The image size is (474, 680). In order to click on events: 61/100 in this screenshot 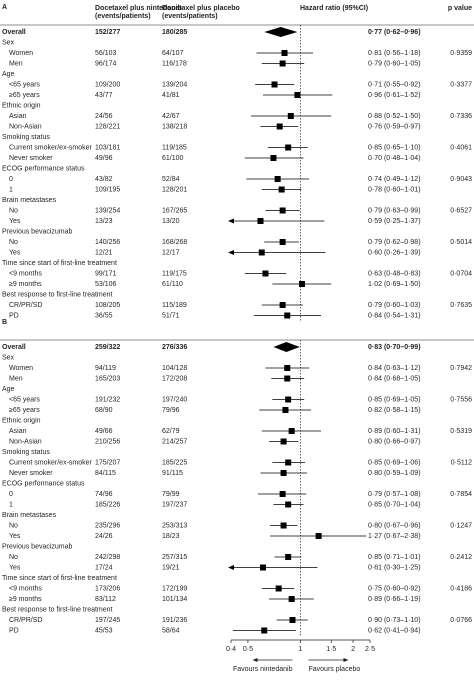, I will do `click(173, 158)`.